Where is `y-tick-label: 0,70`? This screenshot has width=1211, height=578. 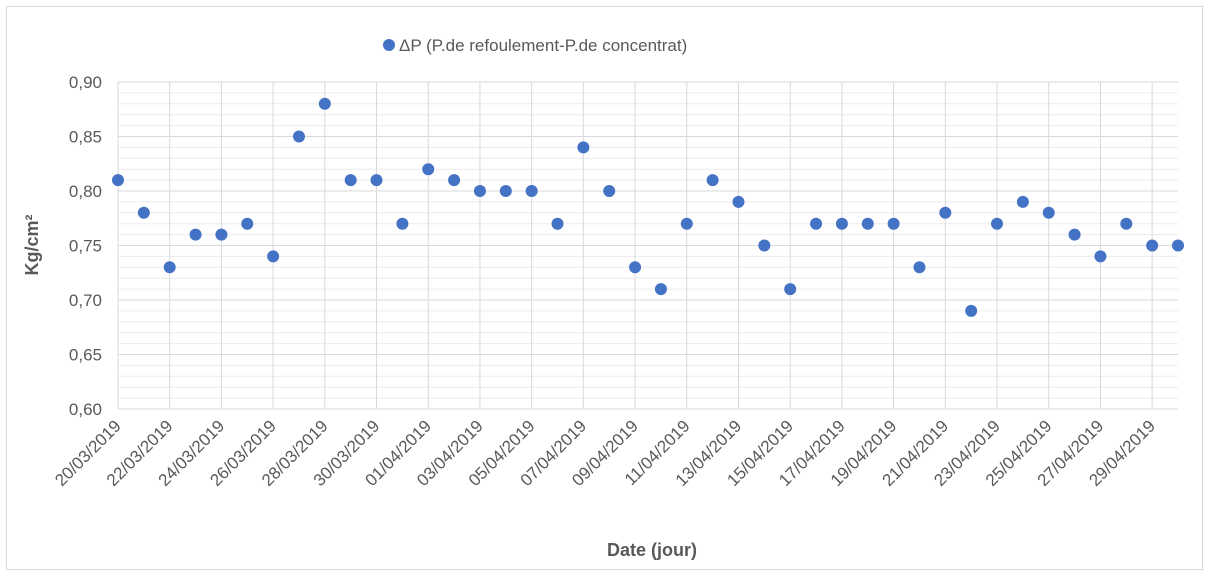 y-tick-label: 0,70 is located at coordinates (85, 300).